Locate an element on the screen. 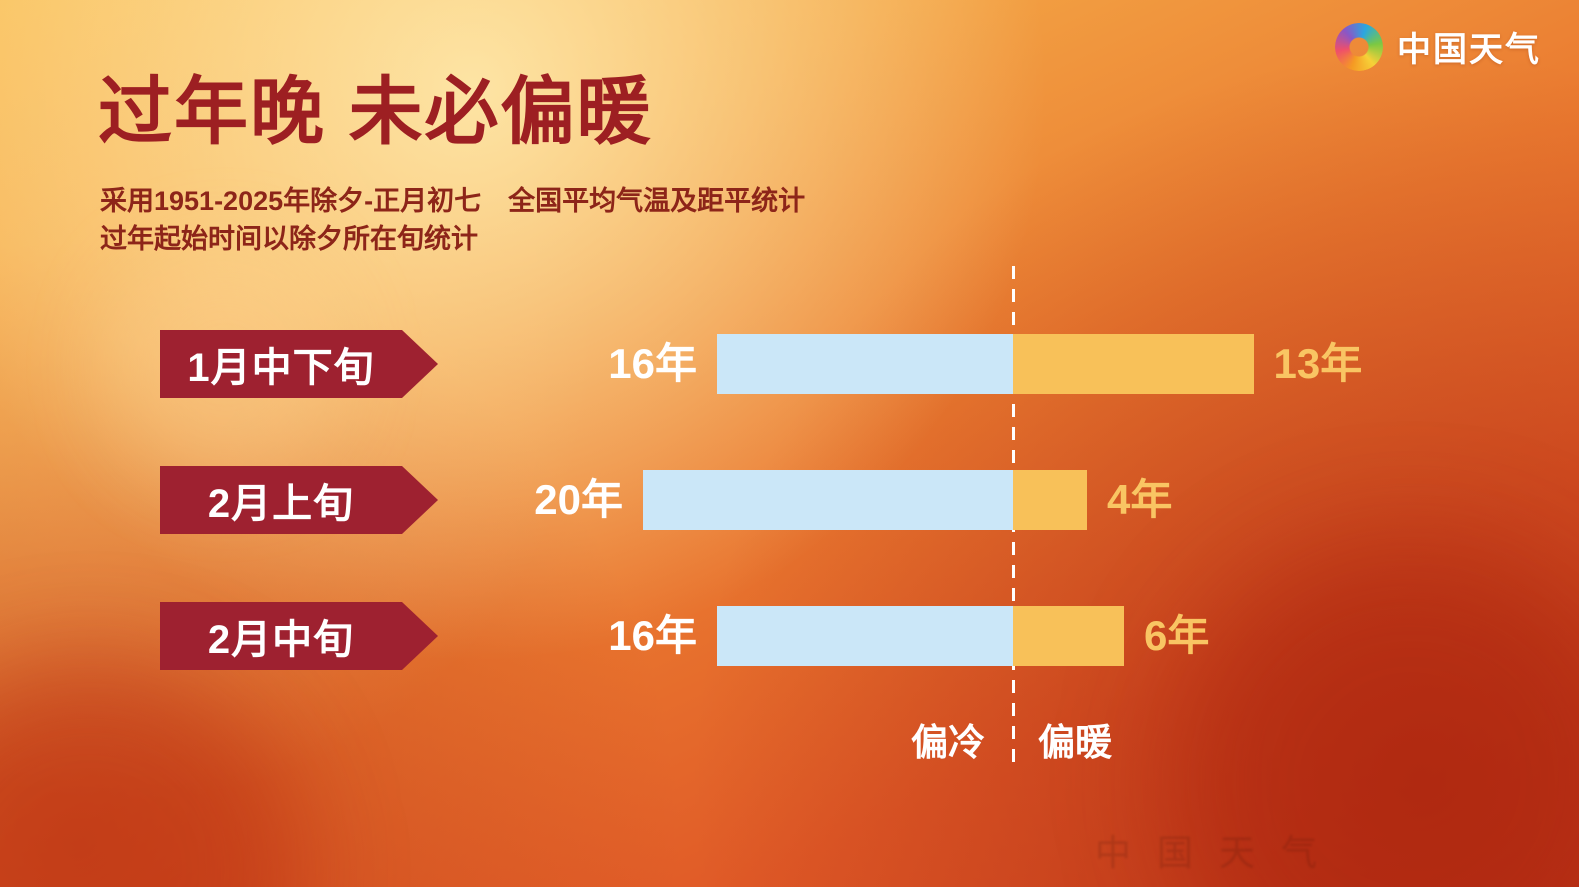 This screenshot has height=887, width=1579. chart-row: 1月中下旬 16年 13年 is located at coordinates (789, 364).